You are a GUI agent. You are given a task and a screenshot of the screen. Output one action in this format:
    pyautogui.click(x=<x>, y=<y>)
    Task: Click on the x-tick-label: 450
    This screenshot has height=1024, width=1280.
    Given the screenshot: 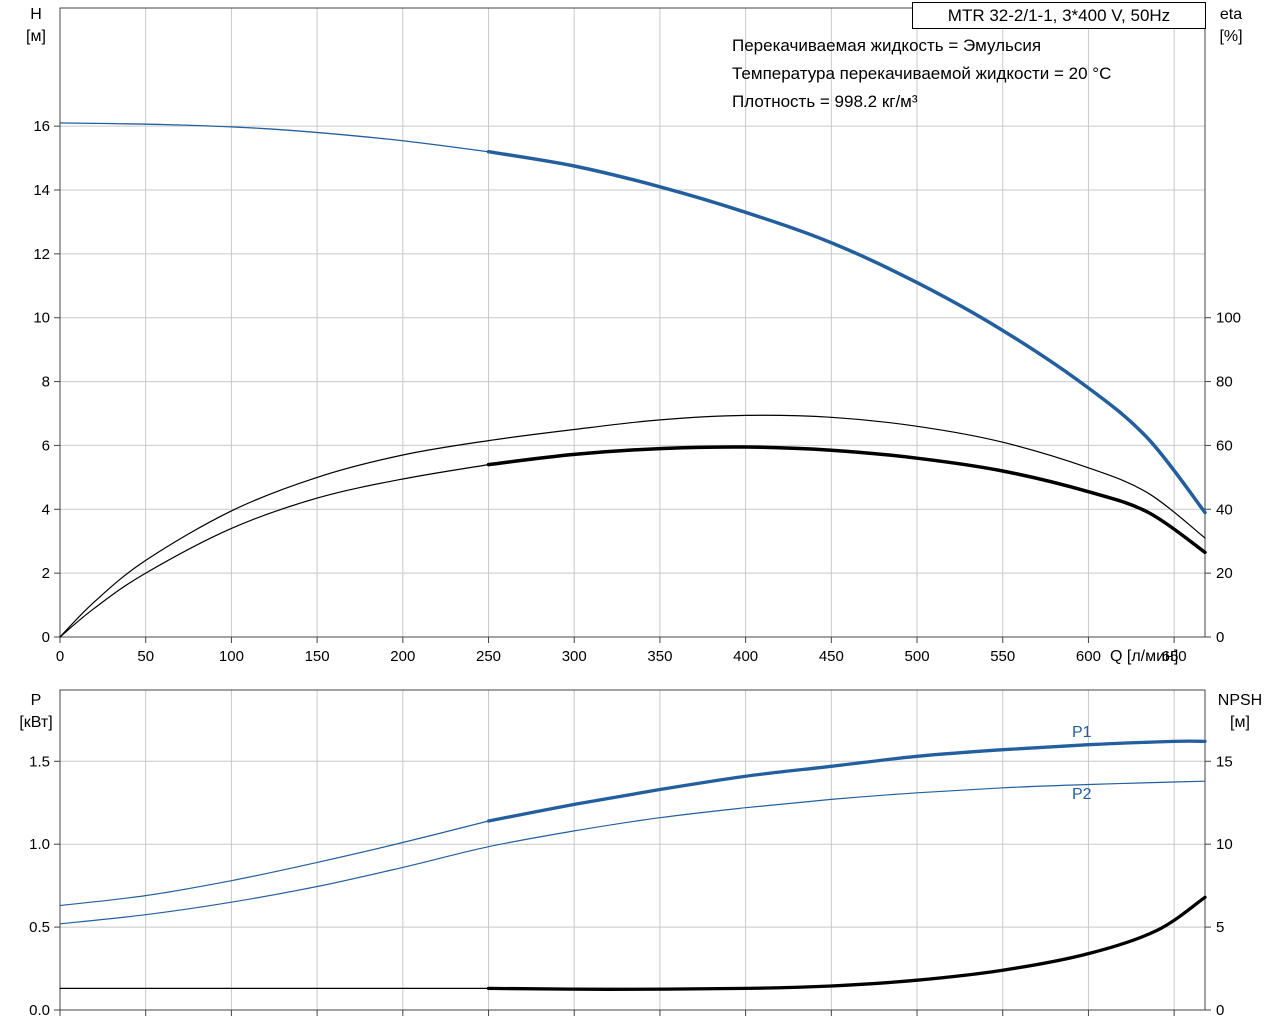 What is the action you would take?
    pyautogui.click(x=831, y=656)
    